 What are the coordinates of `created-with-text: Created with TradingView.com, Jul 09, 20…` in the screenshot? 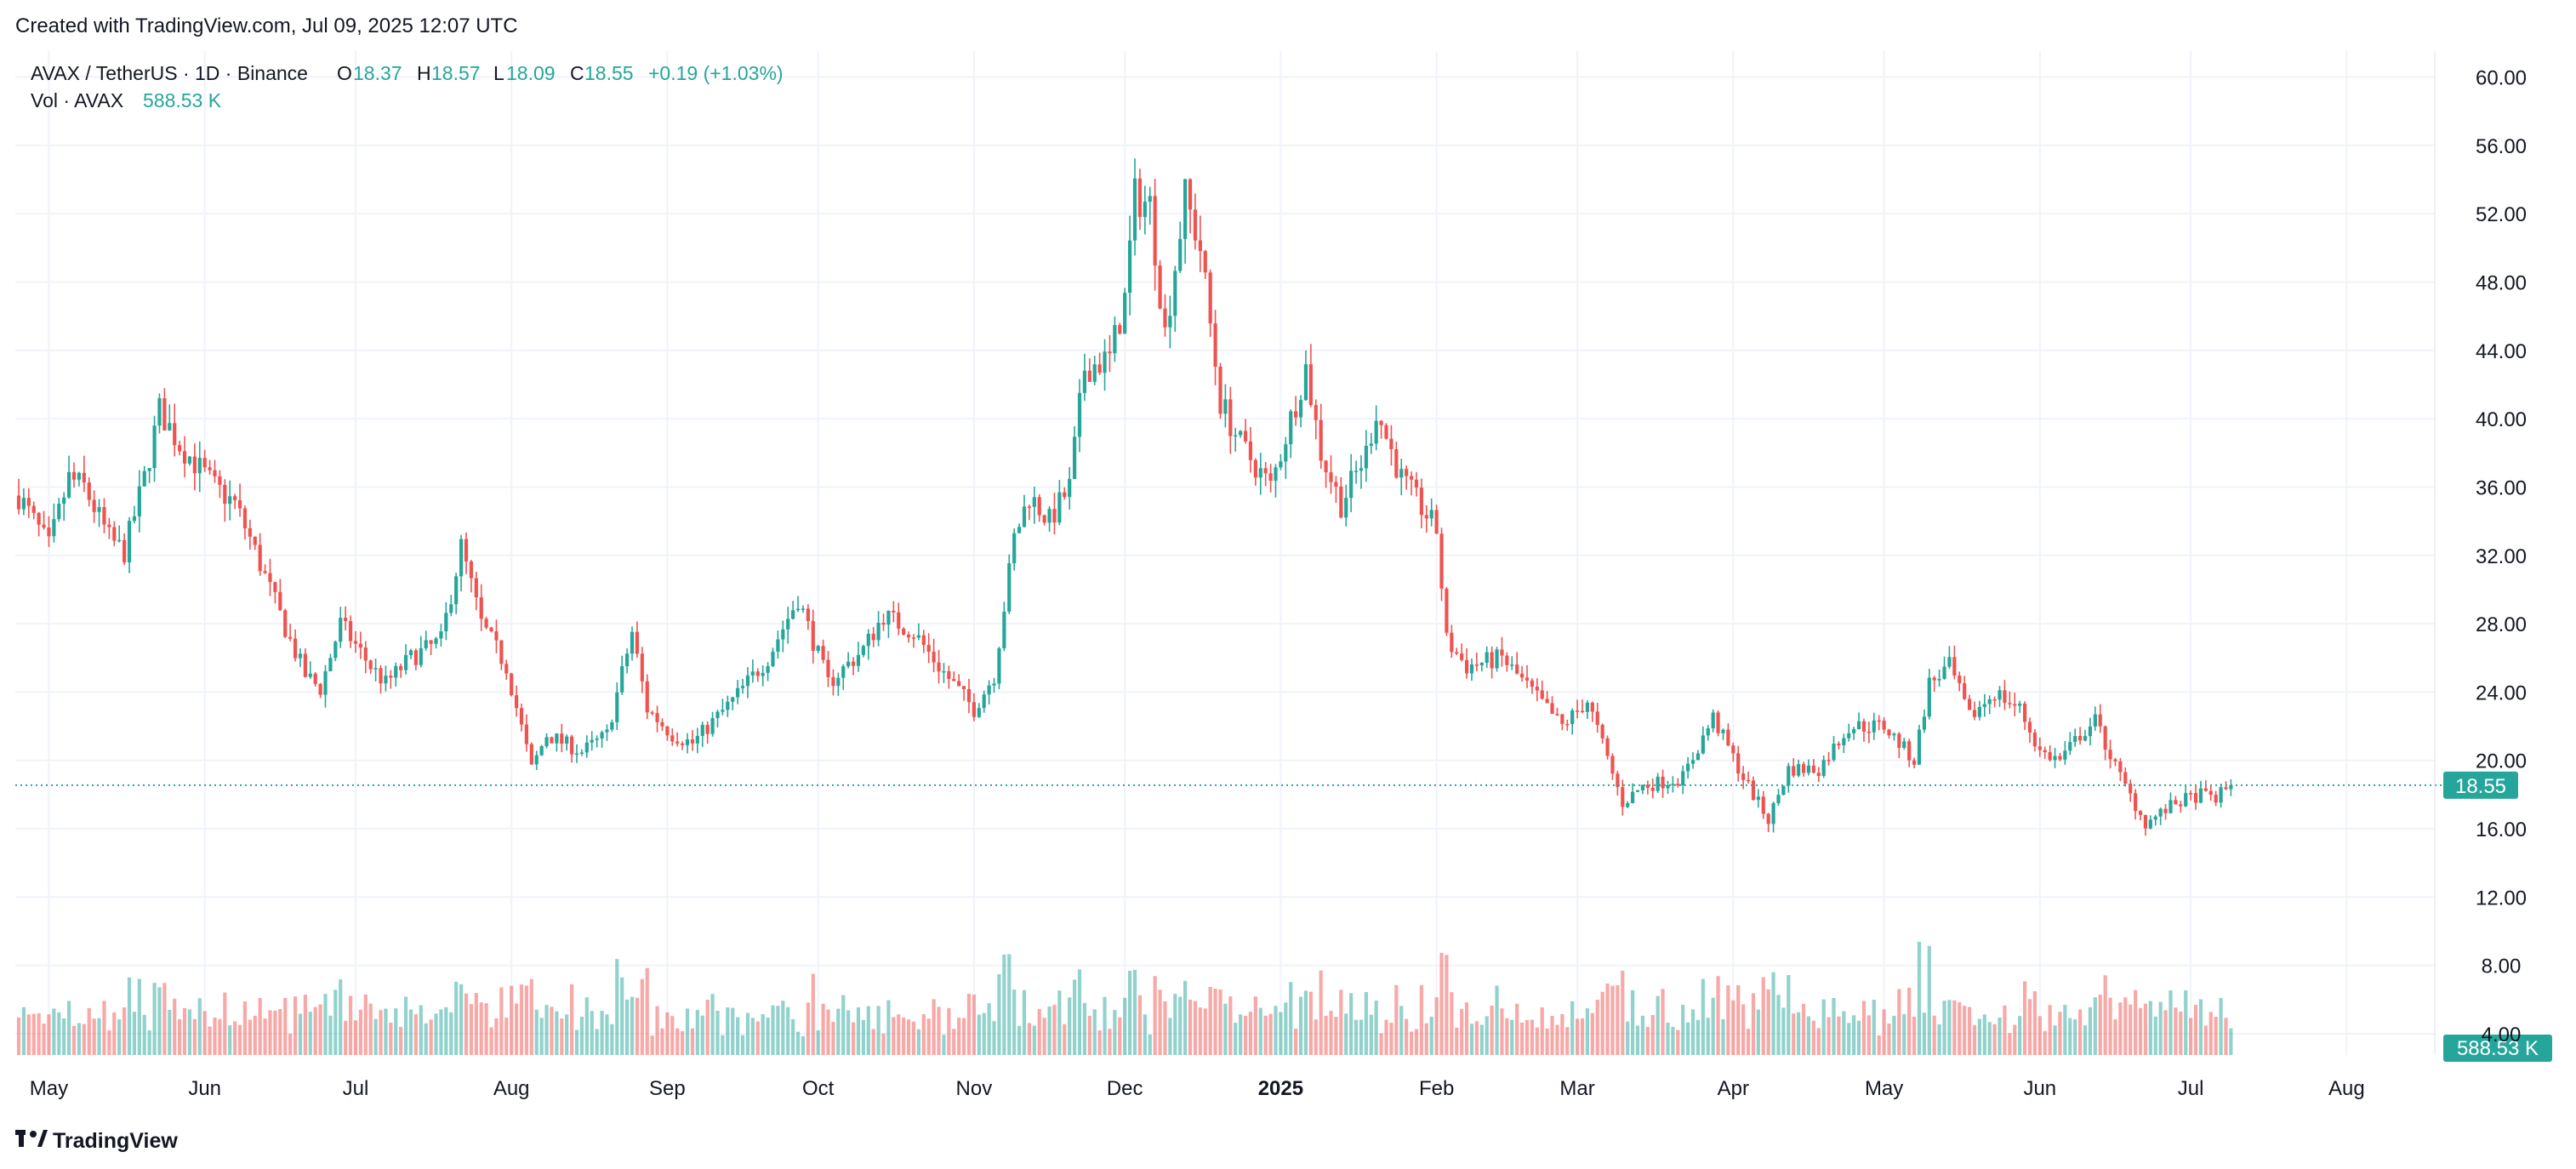 It's located at (266, 25).